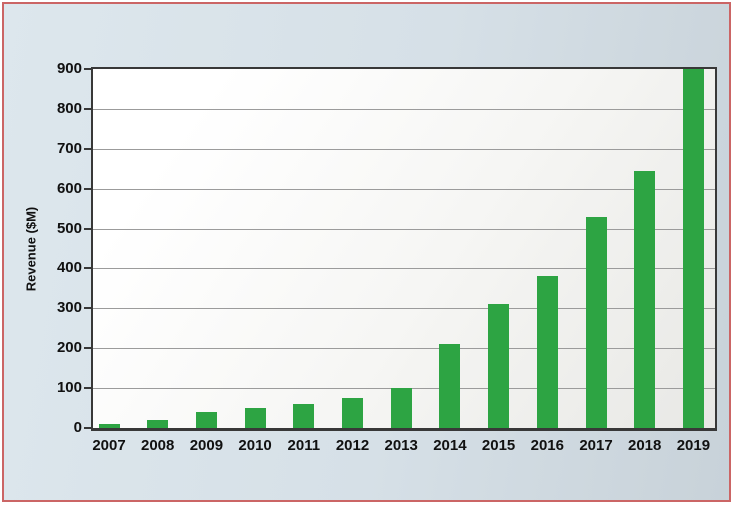  Describe the element at coordinates (69, 228) in the screenshot. I see `y-tick-label-500: 500` at that location.